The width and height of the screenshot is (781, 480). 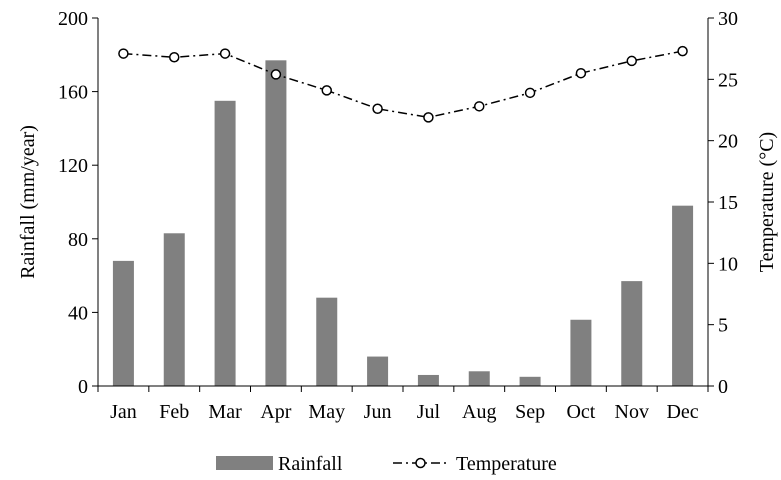 I want to click on x-tick-label-may: May, so click(x=326, y=412).